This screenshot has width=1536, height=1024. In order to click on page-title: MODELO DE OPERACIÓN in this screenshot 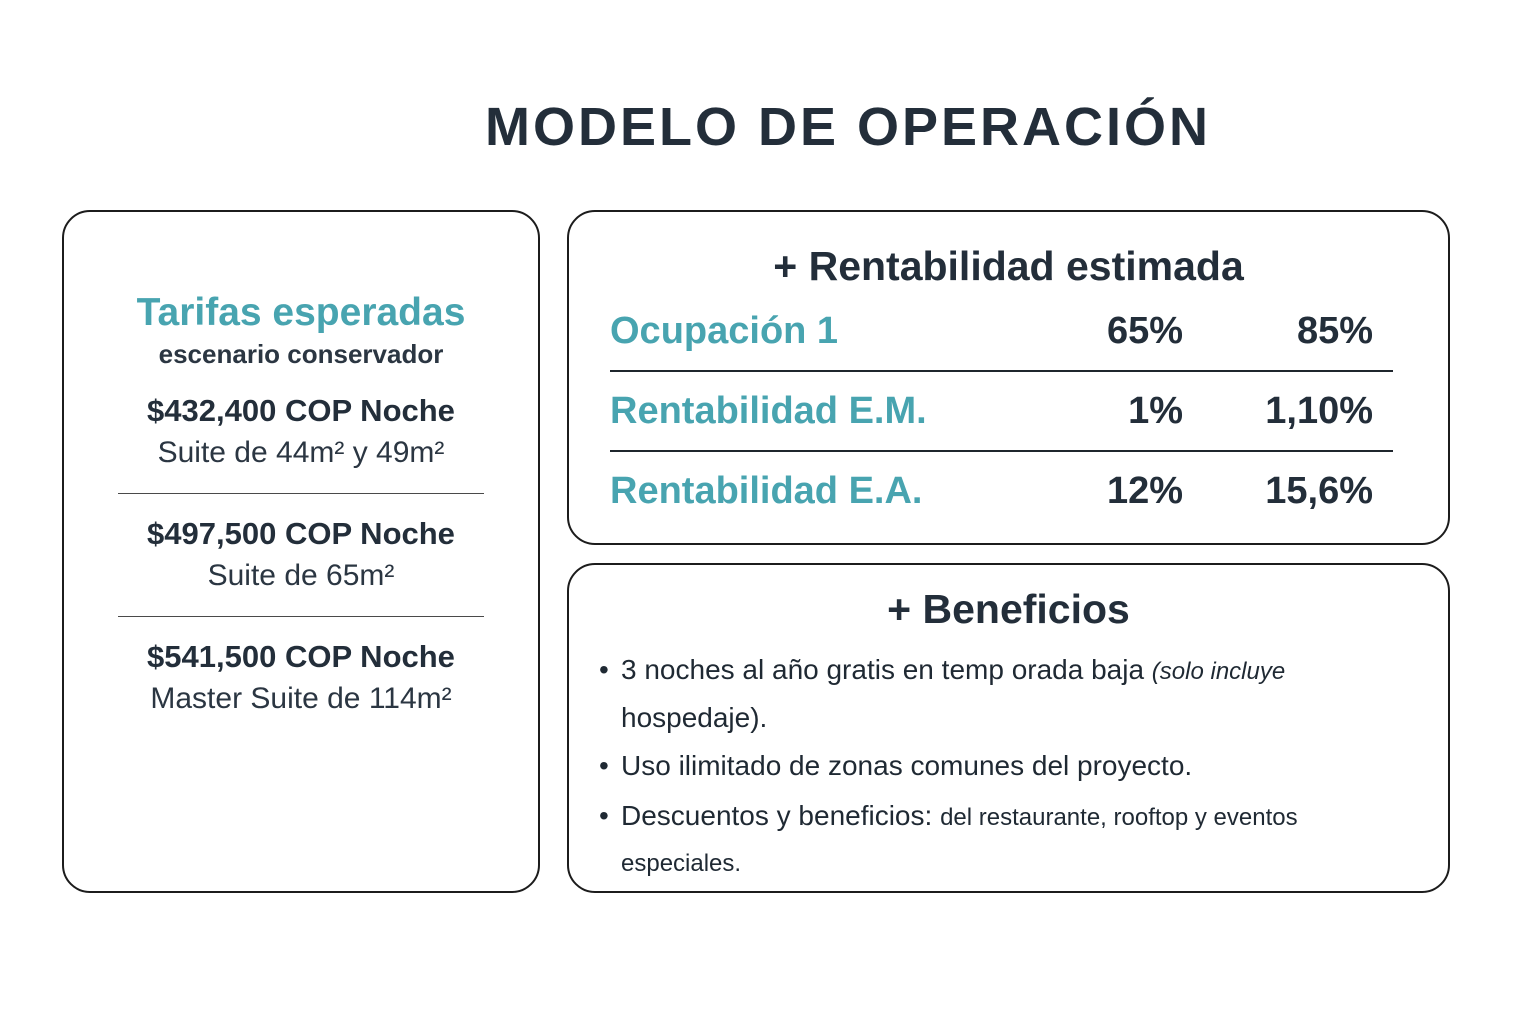, I will do `click(848, 127)`.